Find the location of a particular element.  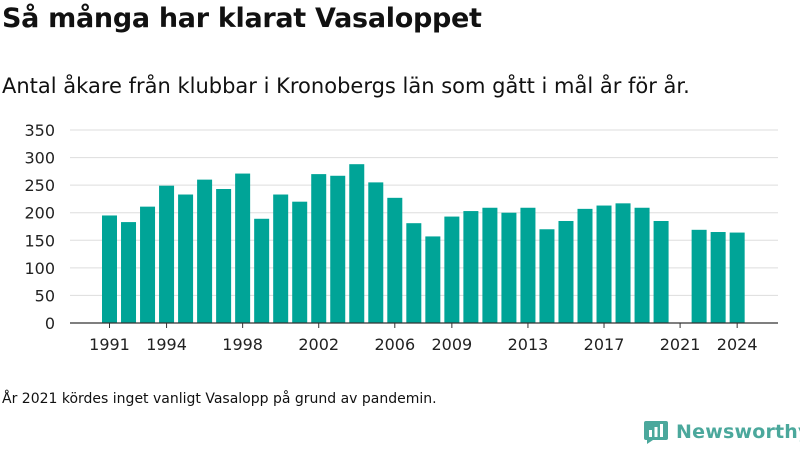

bar-2020 is located at coordinates (661, 271).